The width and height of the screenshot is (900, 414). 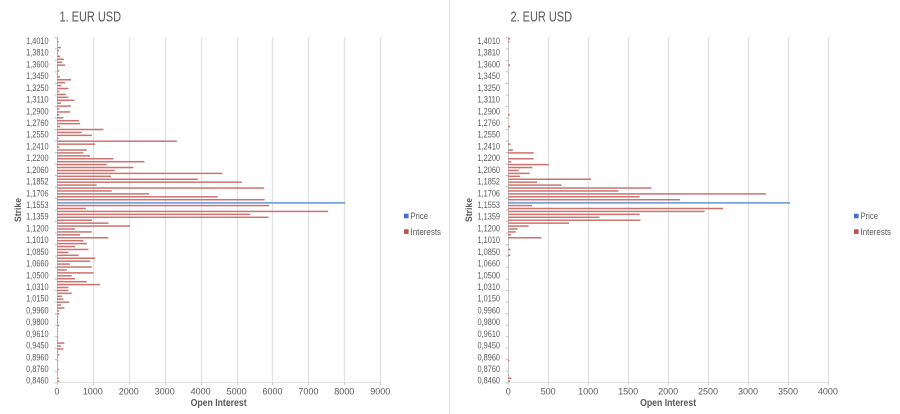 What do you see at coordinates (548, 391) in the screenshot?
I see `svg-text: 500` at bounding box center [548, 391].